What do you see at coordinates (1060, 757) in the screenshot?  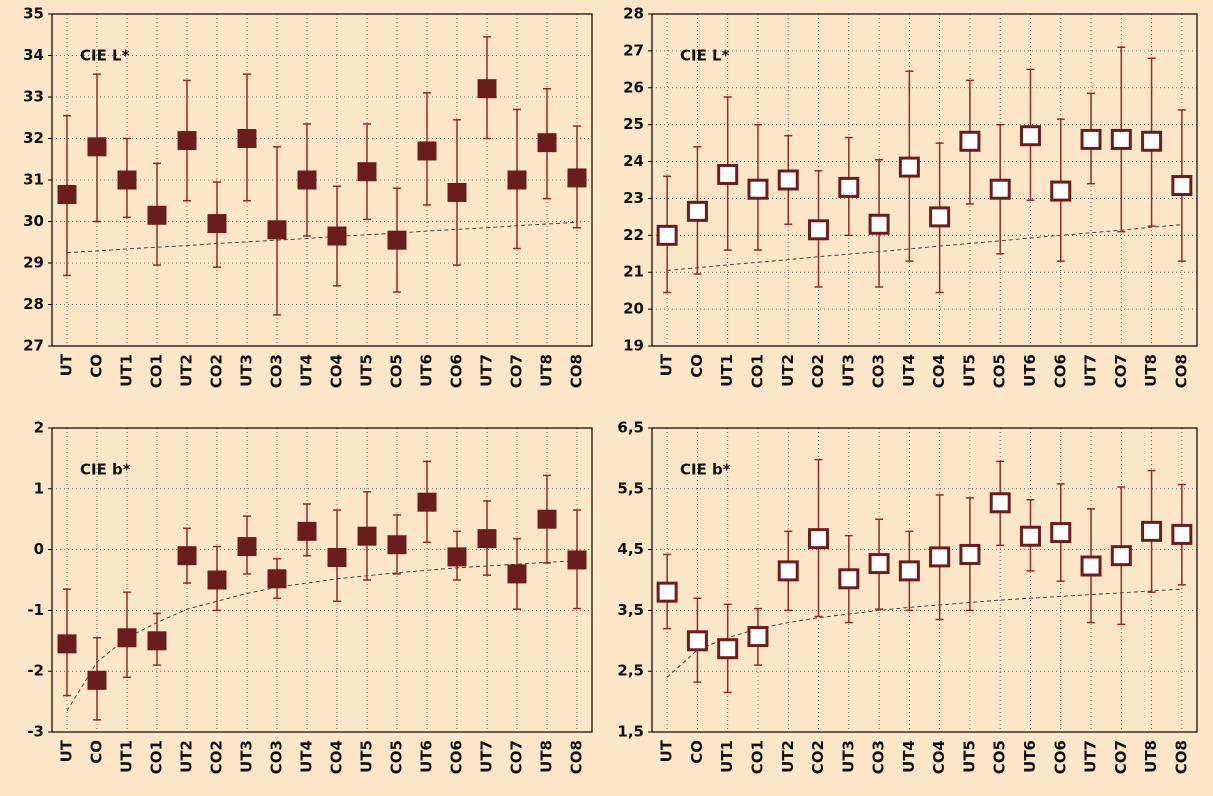 I see `x-tick-label: CO6` at bounding box center [1060, 757].